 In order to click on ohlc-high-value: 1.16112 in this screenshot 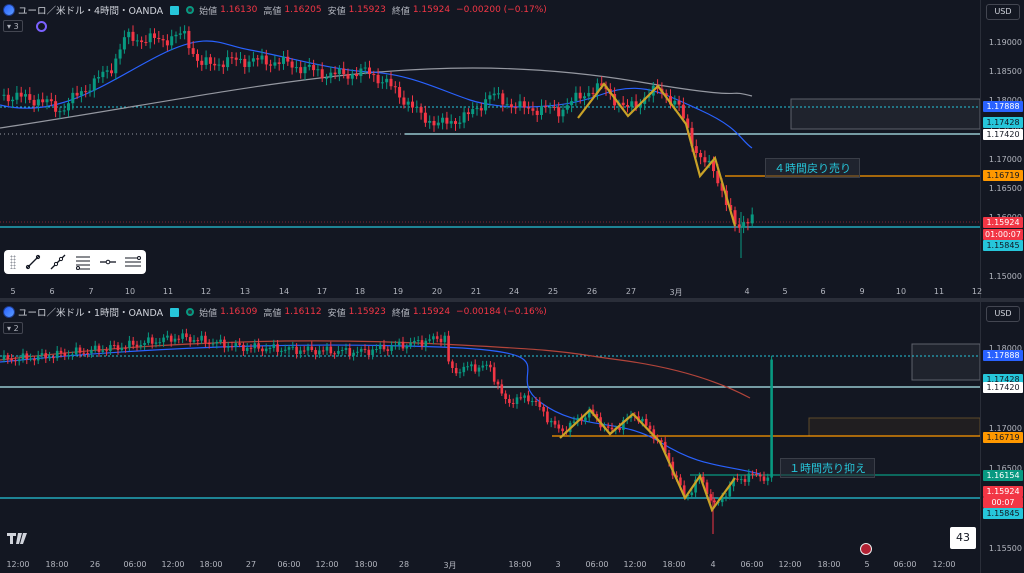, I will do `click(303, 312)`.